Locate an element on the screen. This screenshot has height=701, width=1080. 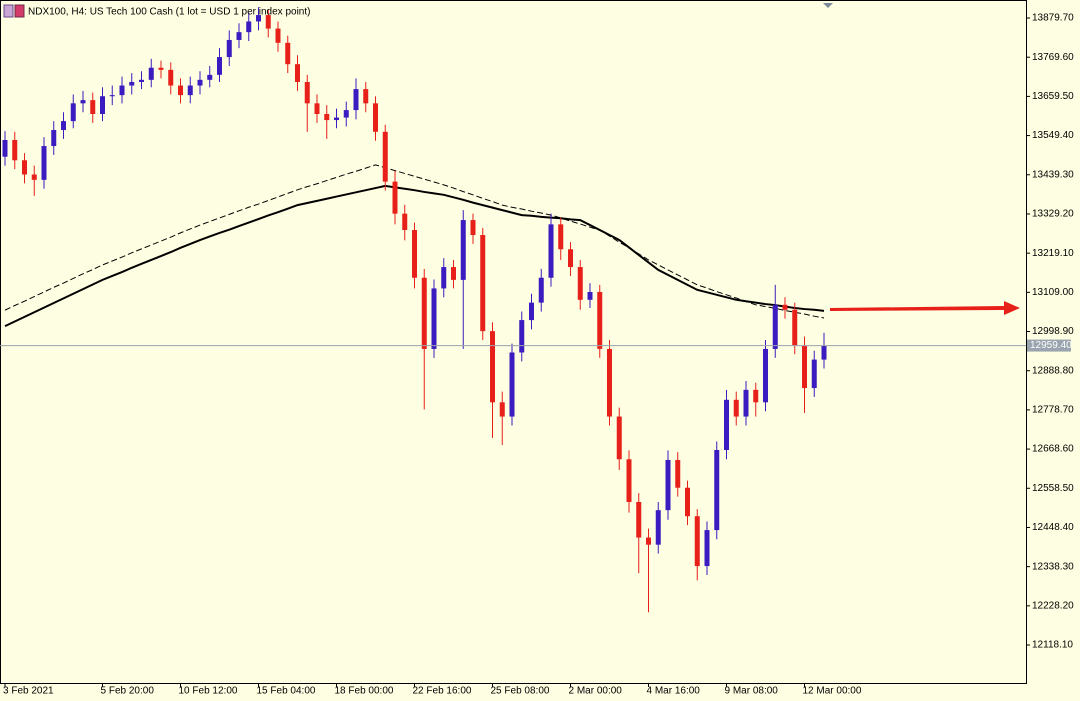
x-tick-label: 4 Mar 16:00 is located at coordinates (674, 691).